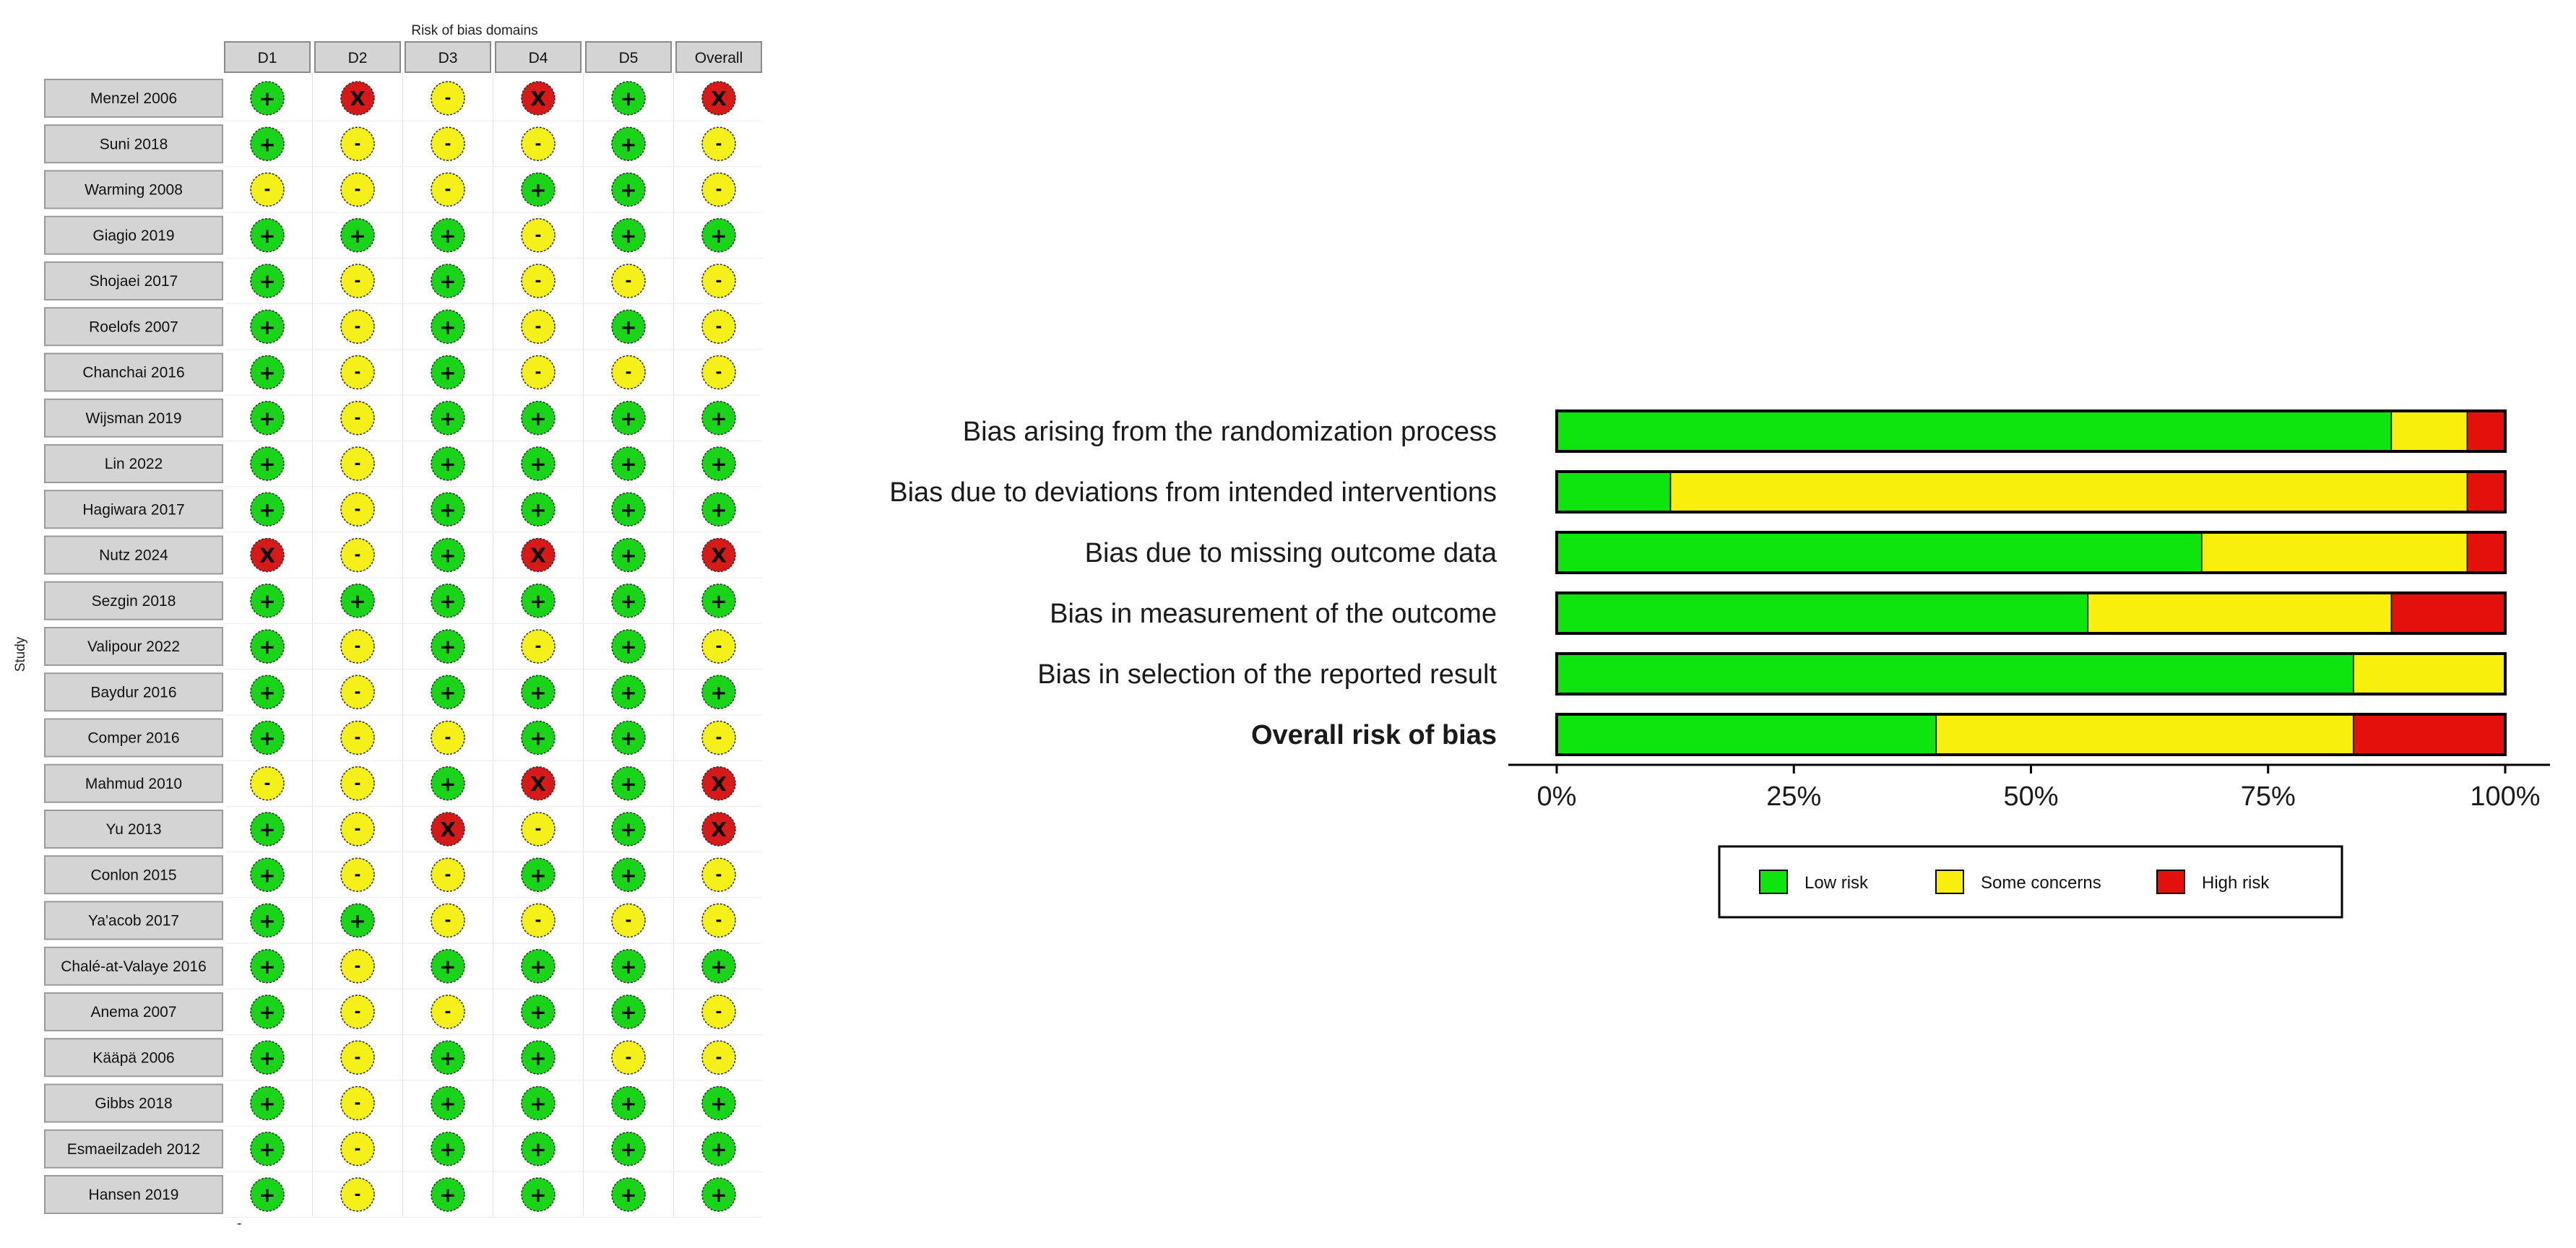 This screenshot has width=2576, height=1248. Describe the element at coordinates (134, 1195) in the screenshot. I see `study-label: Hansen 2019` at that location.